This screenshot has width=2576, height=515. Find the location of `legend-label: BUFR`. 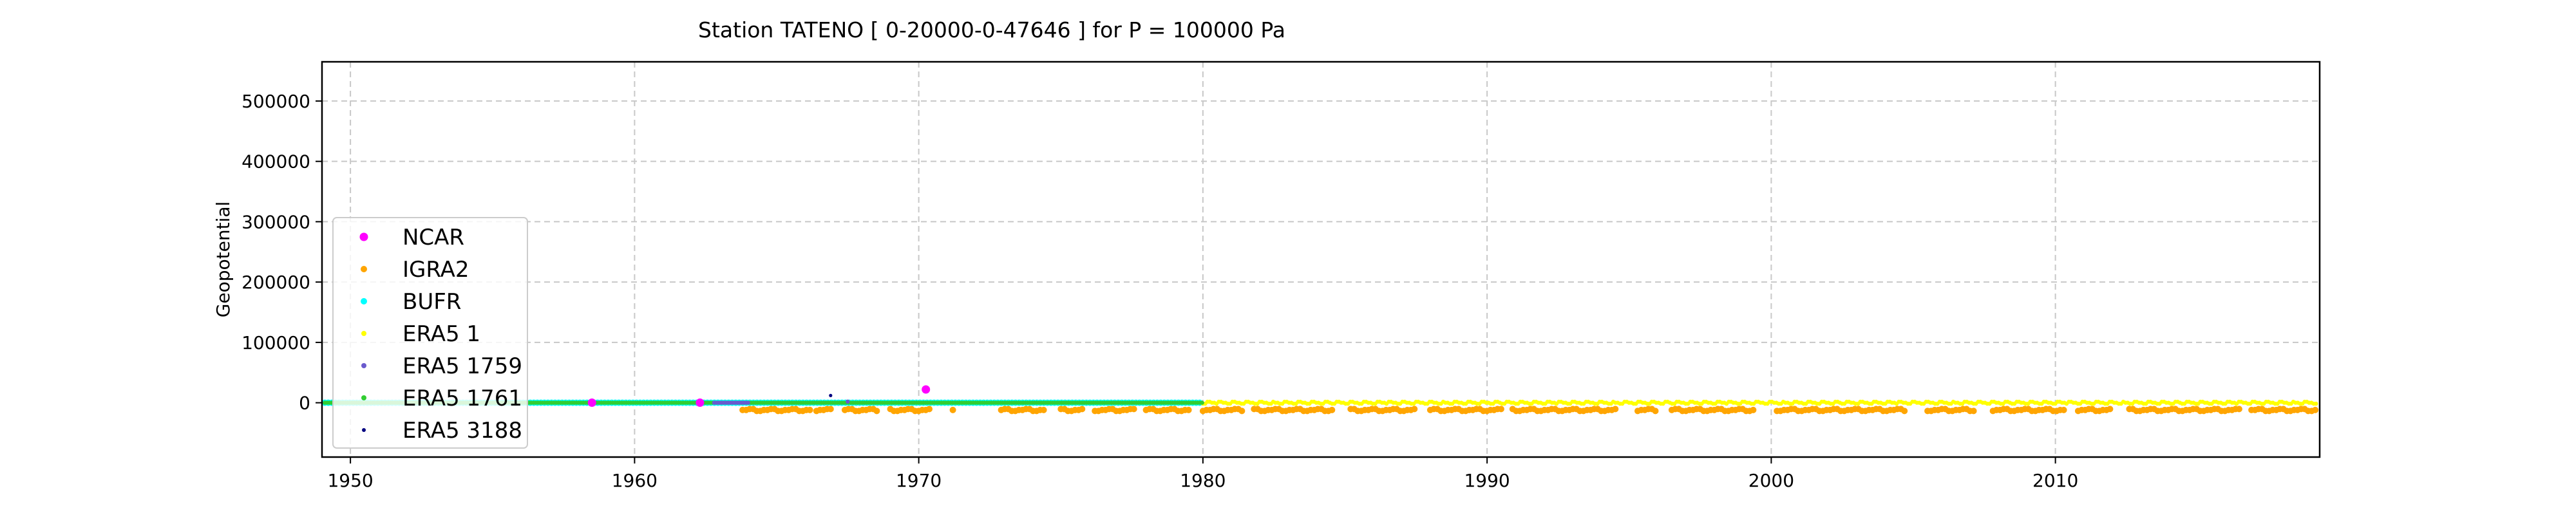

legend-label: BUFR is located at coordinates (431, 302).